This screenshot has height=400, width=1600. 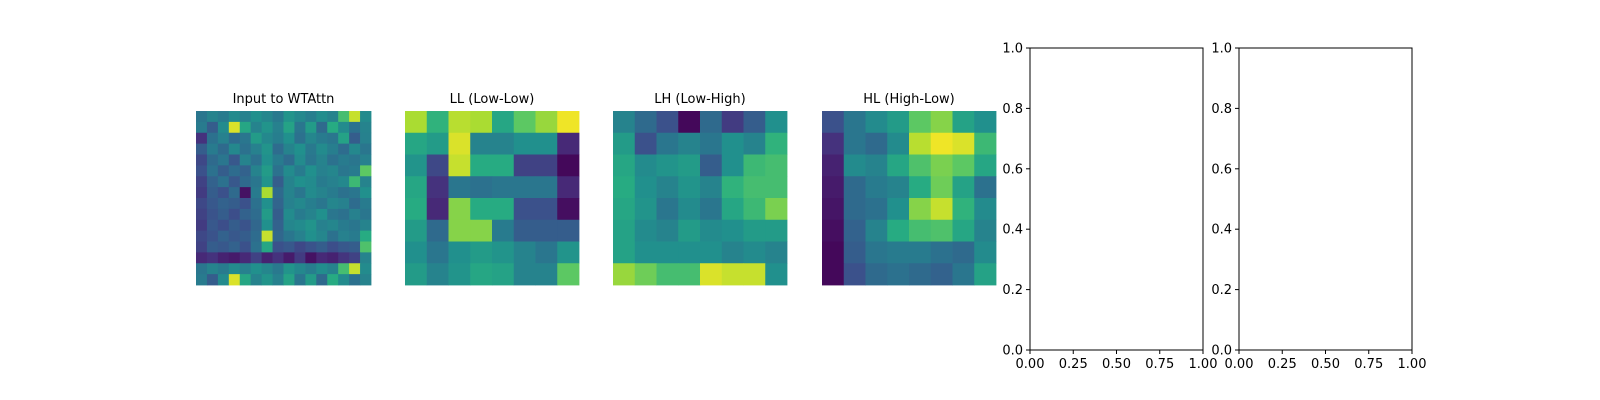 I want to click on panel-title: HL (High-Low), so click(x=908, y=99).